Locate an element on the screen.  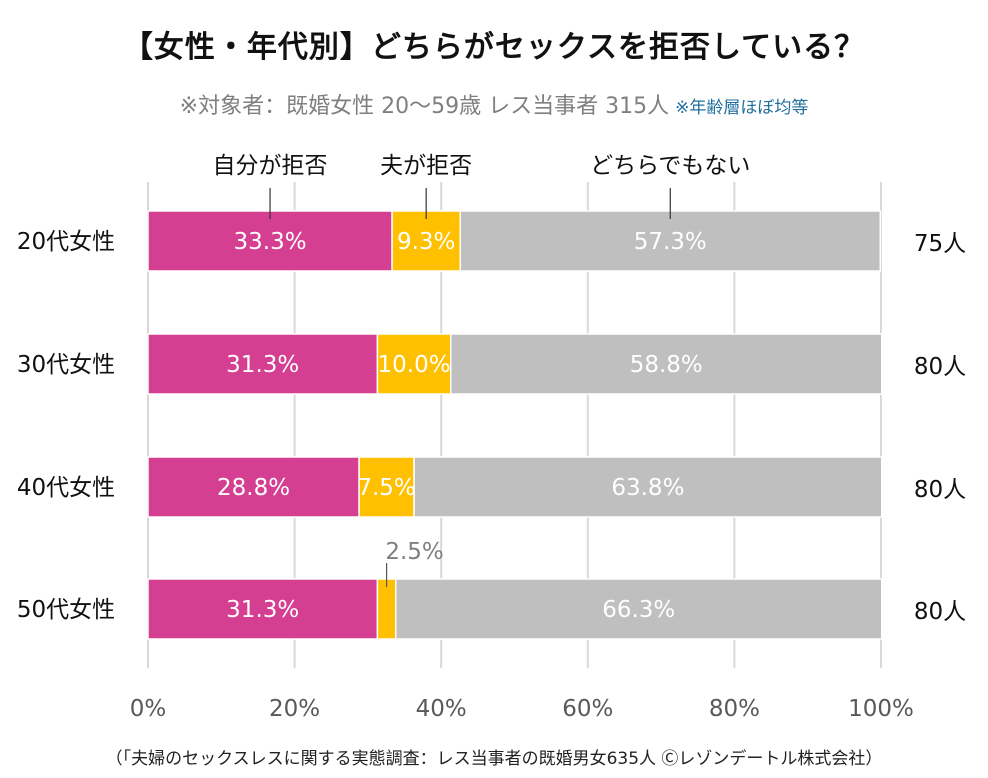
legend-label: どちらでもない is located at coordinates (670, 166).